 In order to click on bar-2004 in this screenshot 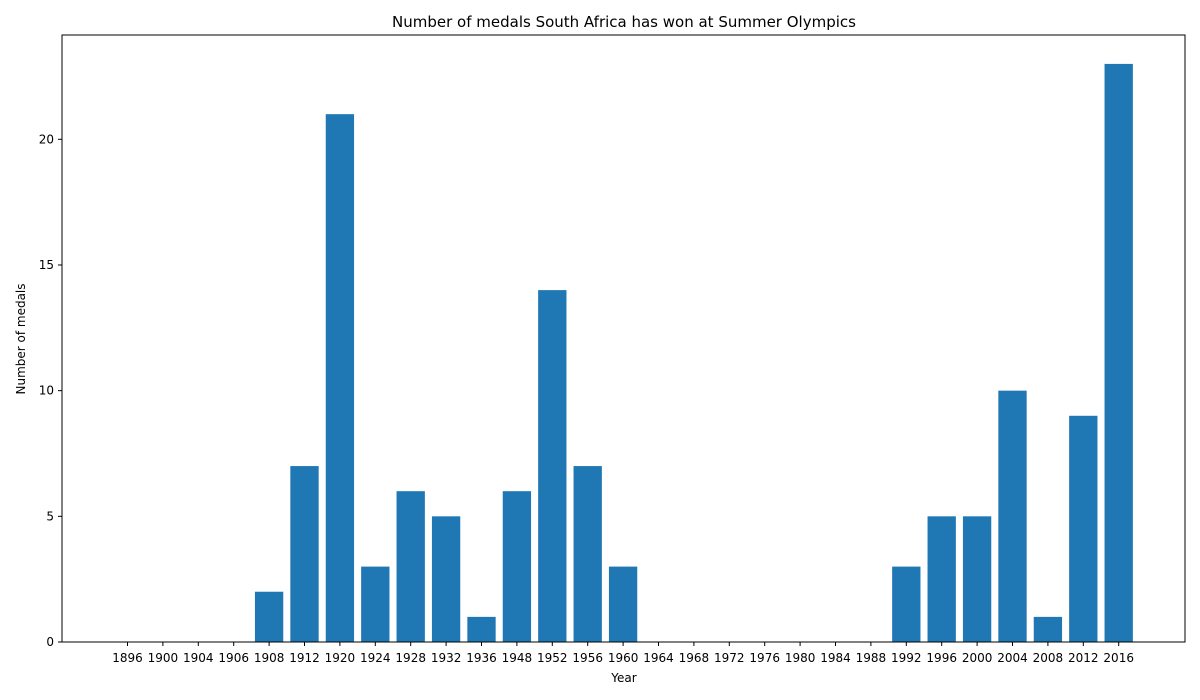, I will do `click(1012, 516)`.